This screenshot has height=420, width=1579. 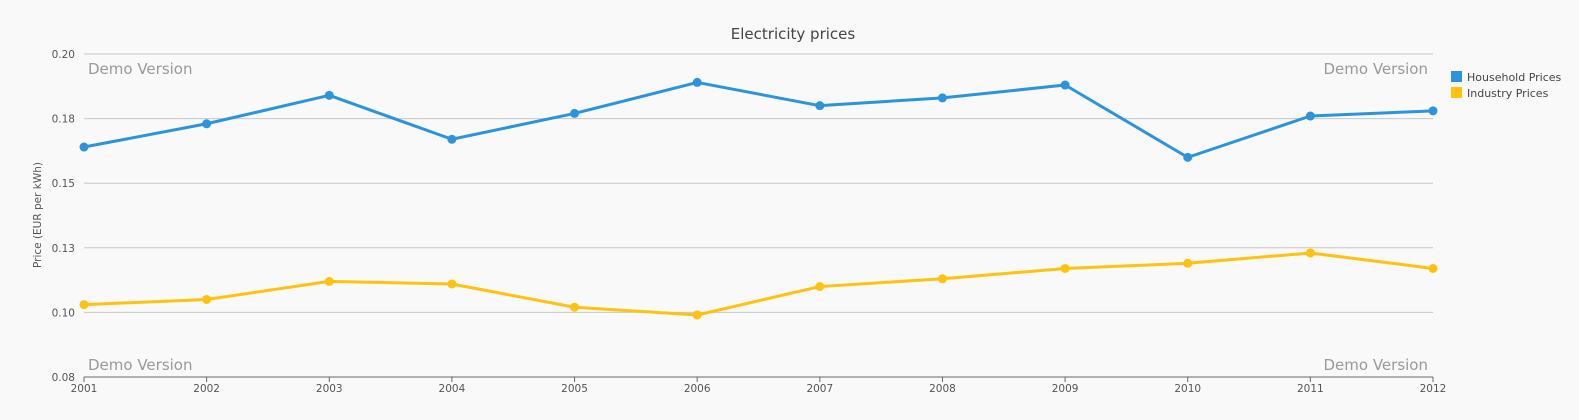 I want to click on x-tick-label: 2009, so click(x=1065, y=389).